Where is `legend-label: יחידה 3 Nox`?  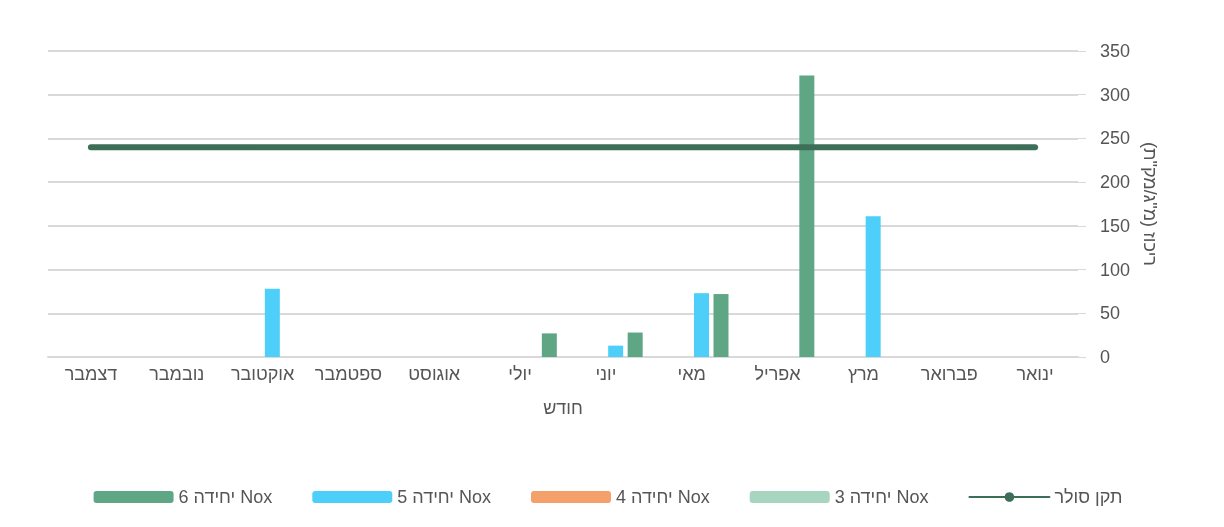 legend-label: יחידה 3 Nox is located at coordinates (881, 497).